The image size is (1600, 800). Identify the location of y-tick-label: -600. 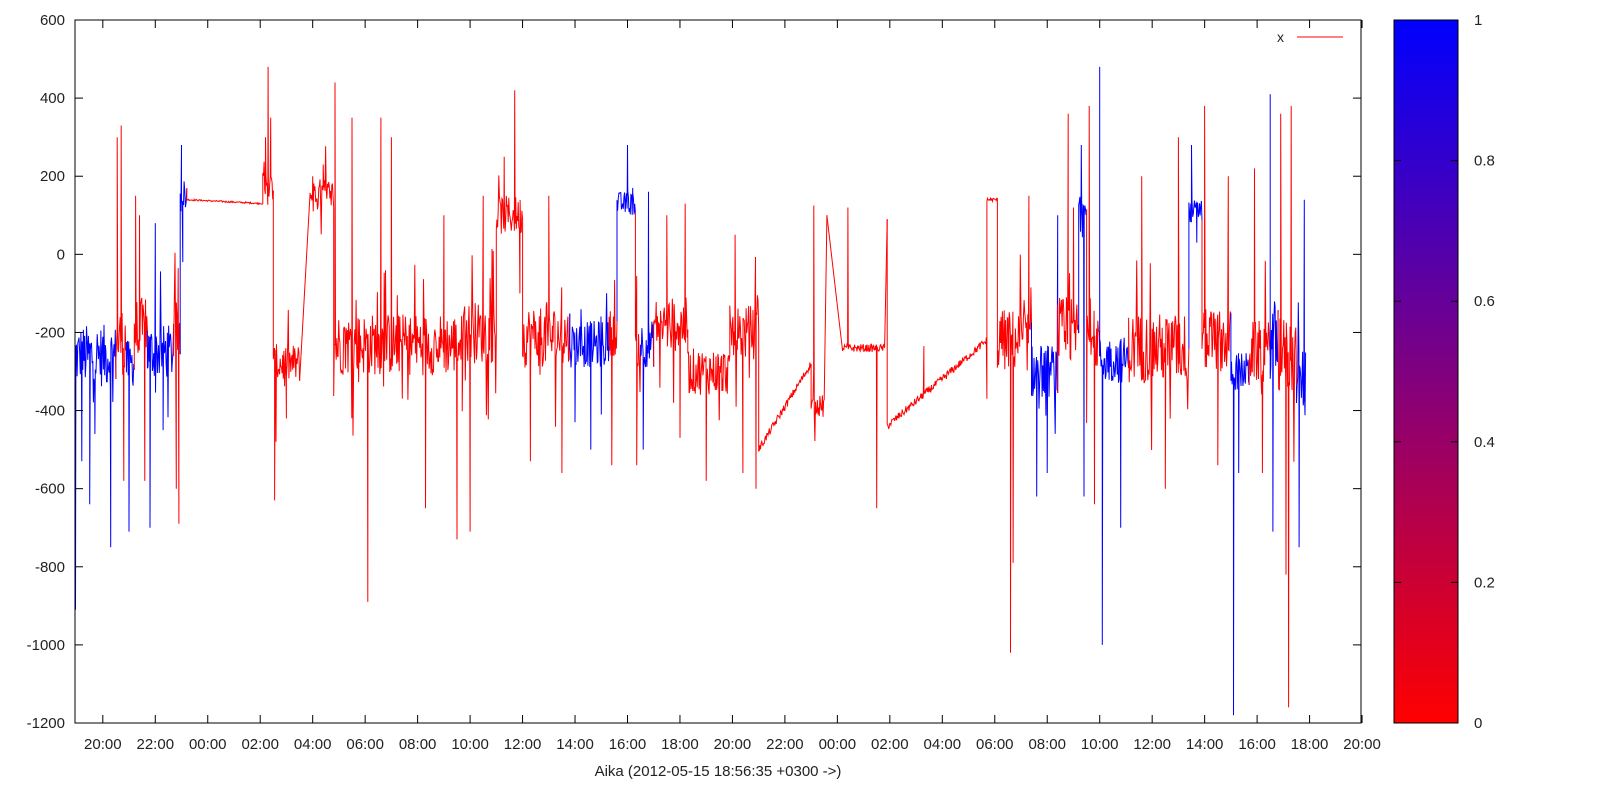
(50, 489).